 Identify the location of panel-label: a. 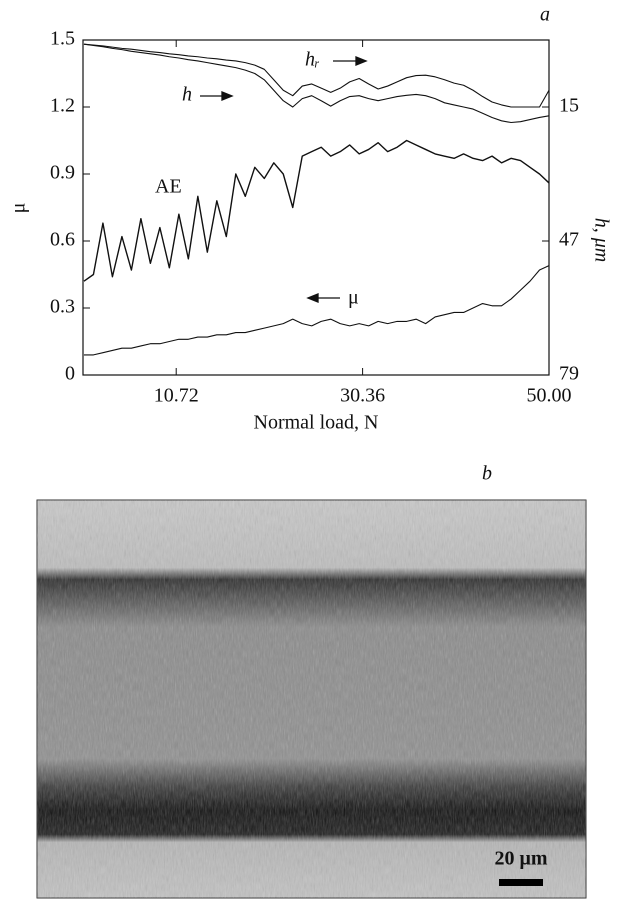
(545, 15).